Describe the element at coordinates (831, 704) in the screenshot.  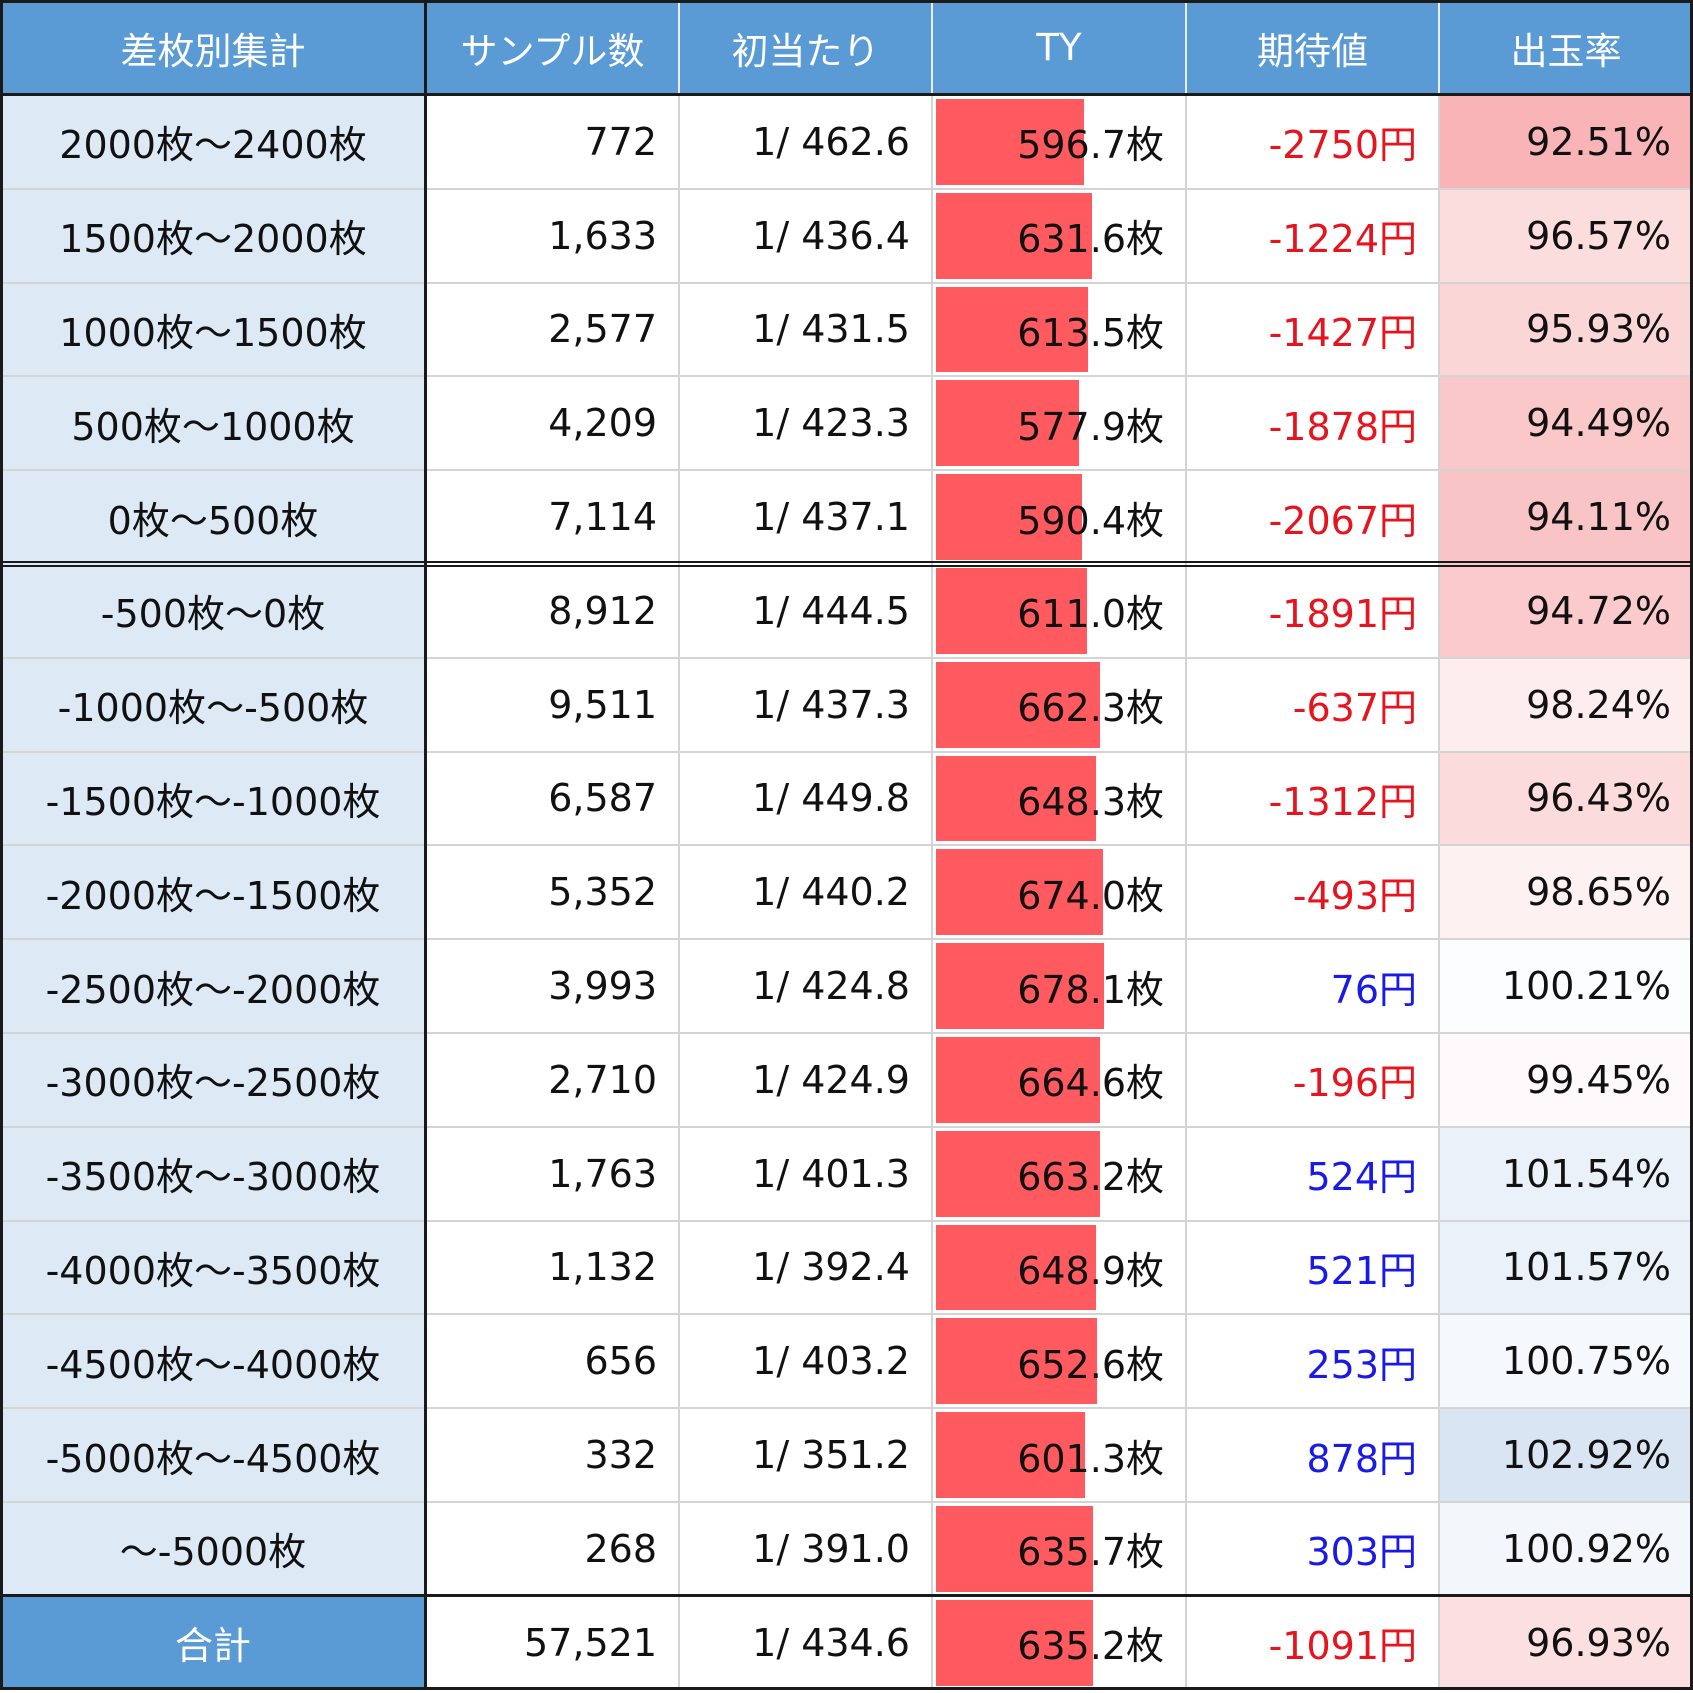
I see `row-first-hit-cell-text: 1/ 437.3` at that location.